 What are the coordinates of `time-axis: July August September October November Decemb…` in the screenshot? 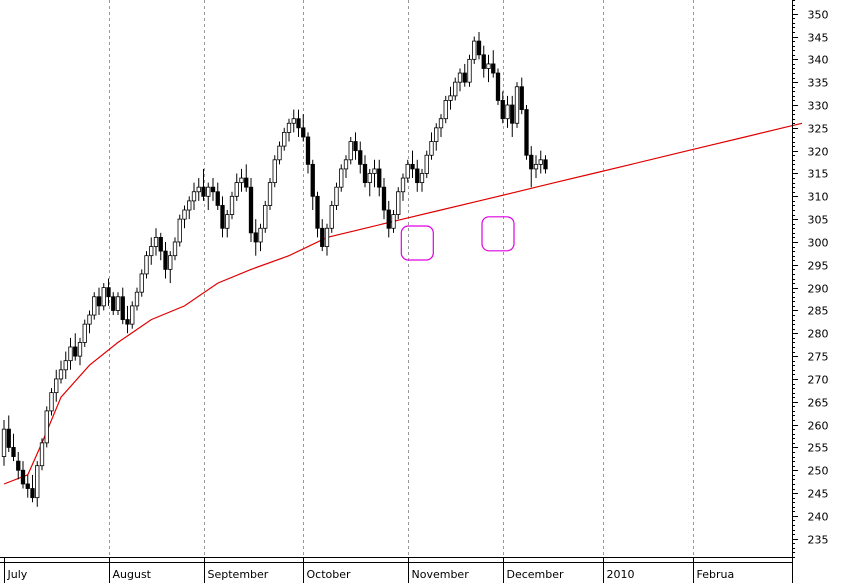 It's located at (396, 570).